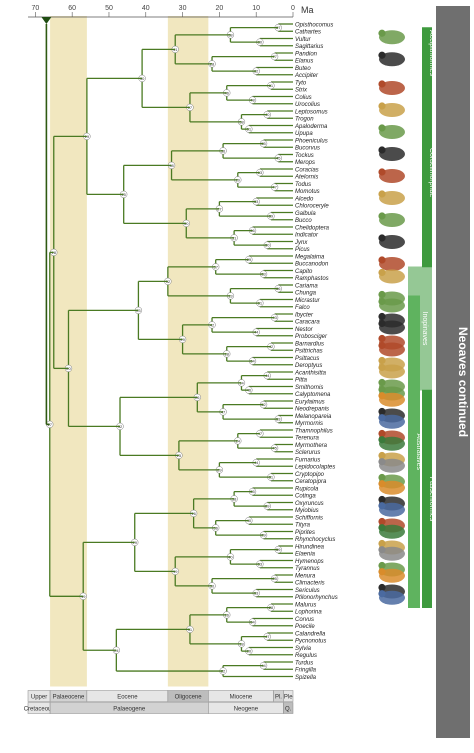 Image resolution: width=474 pixels, height=753 pixels. What do you see at coordinates (313, 417) in the screenshot?
I see `taxon-label: Melanopareia` at bounding box center [313, 417].